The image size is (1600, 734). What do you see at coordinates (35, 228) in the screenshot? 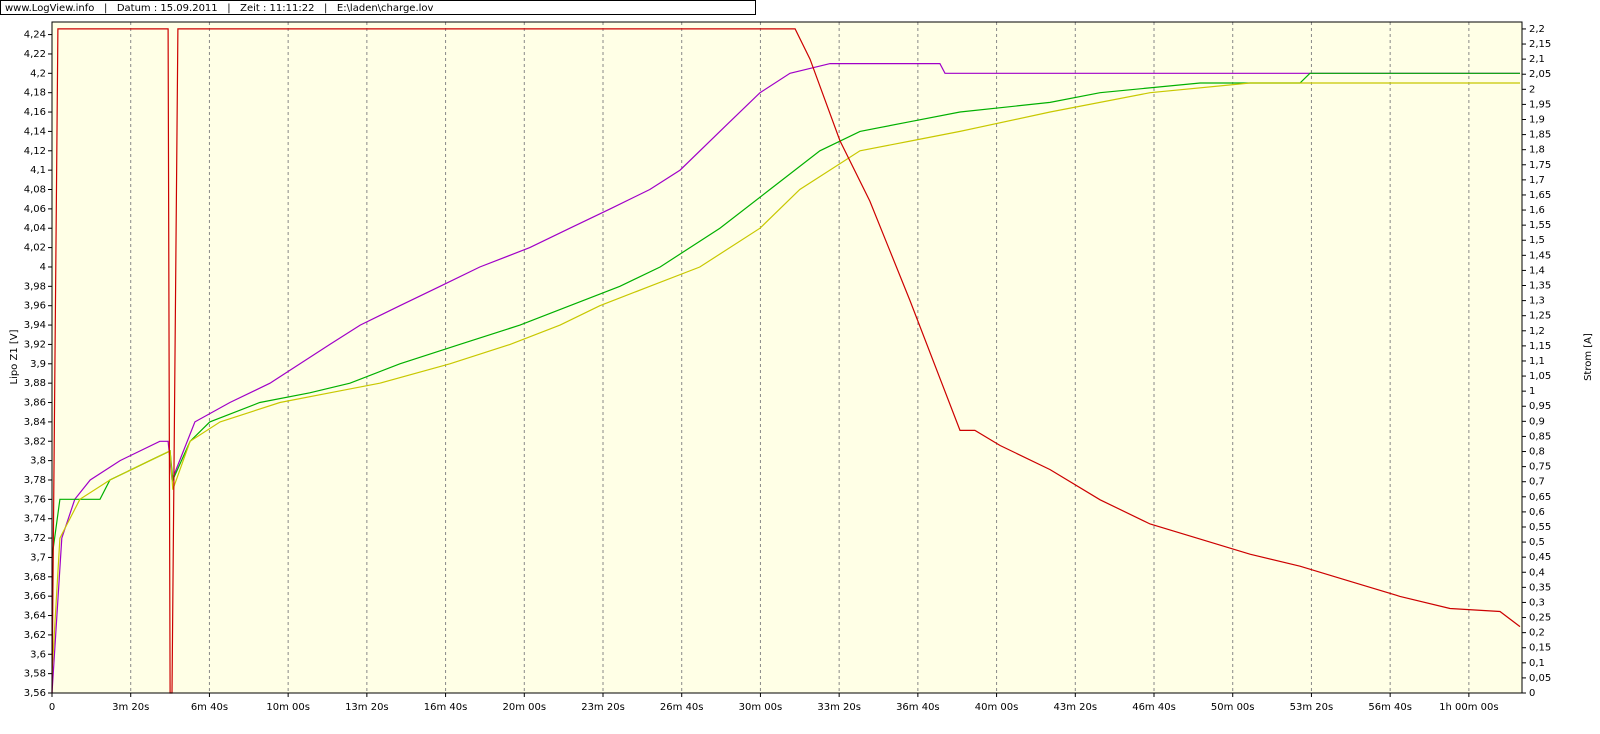
I see `y-tick-label: 4,04` at bounding box center [35, 228].